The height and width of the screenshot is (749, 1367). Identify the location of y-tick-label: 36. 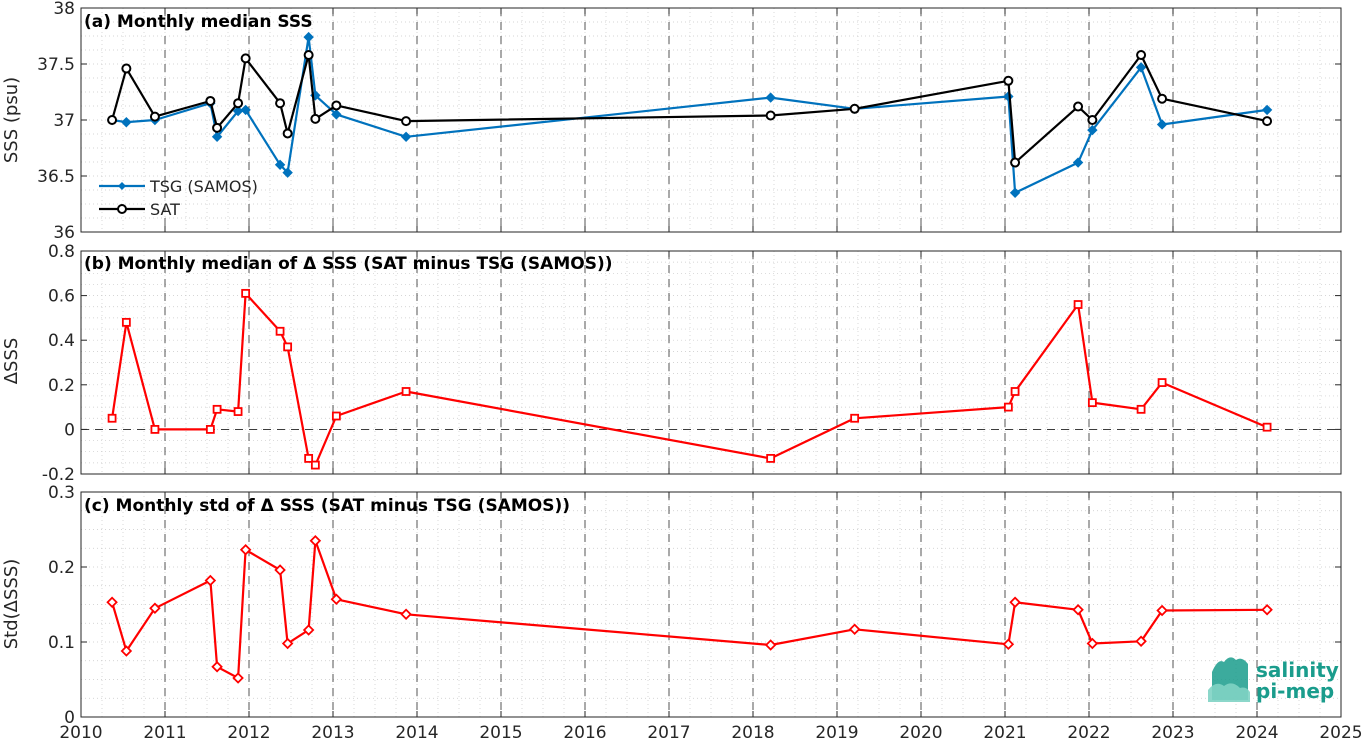
(64, 233).